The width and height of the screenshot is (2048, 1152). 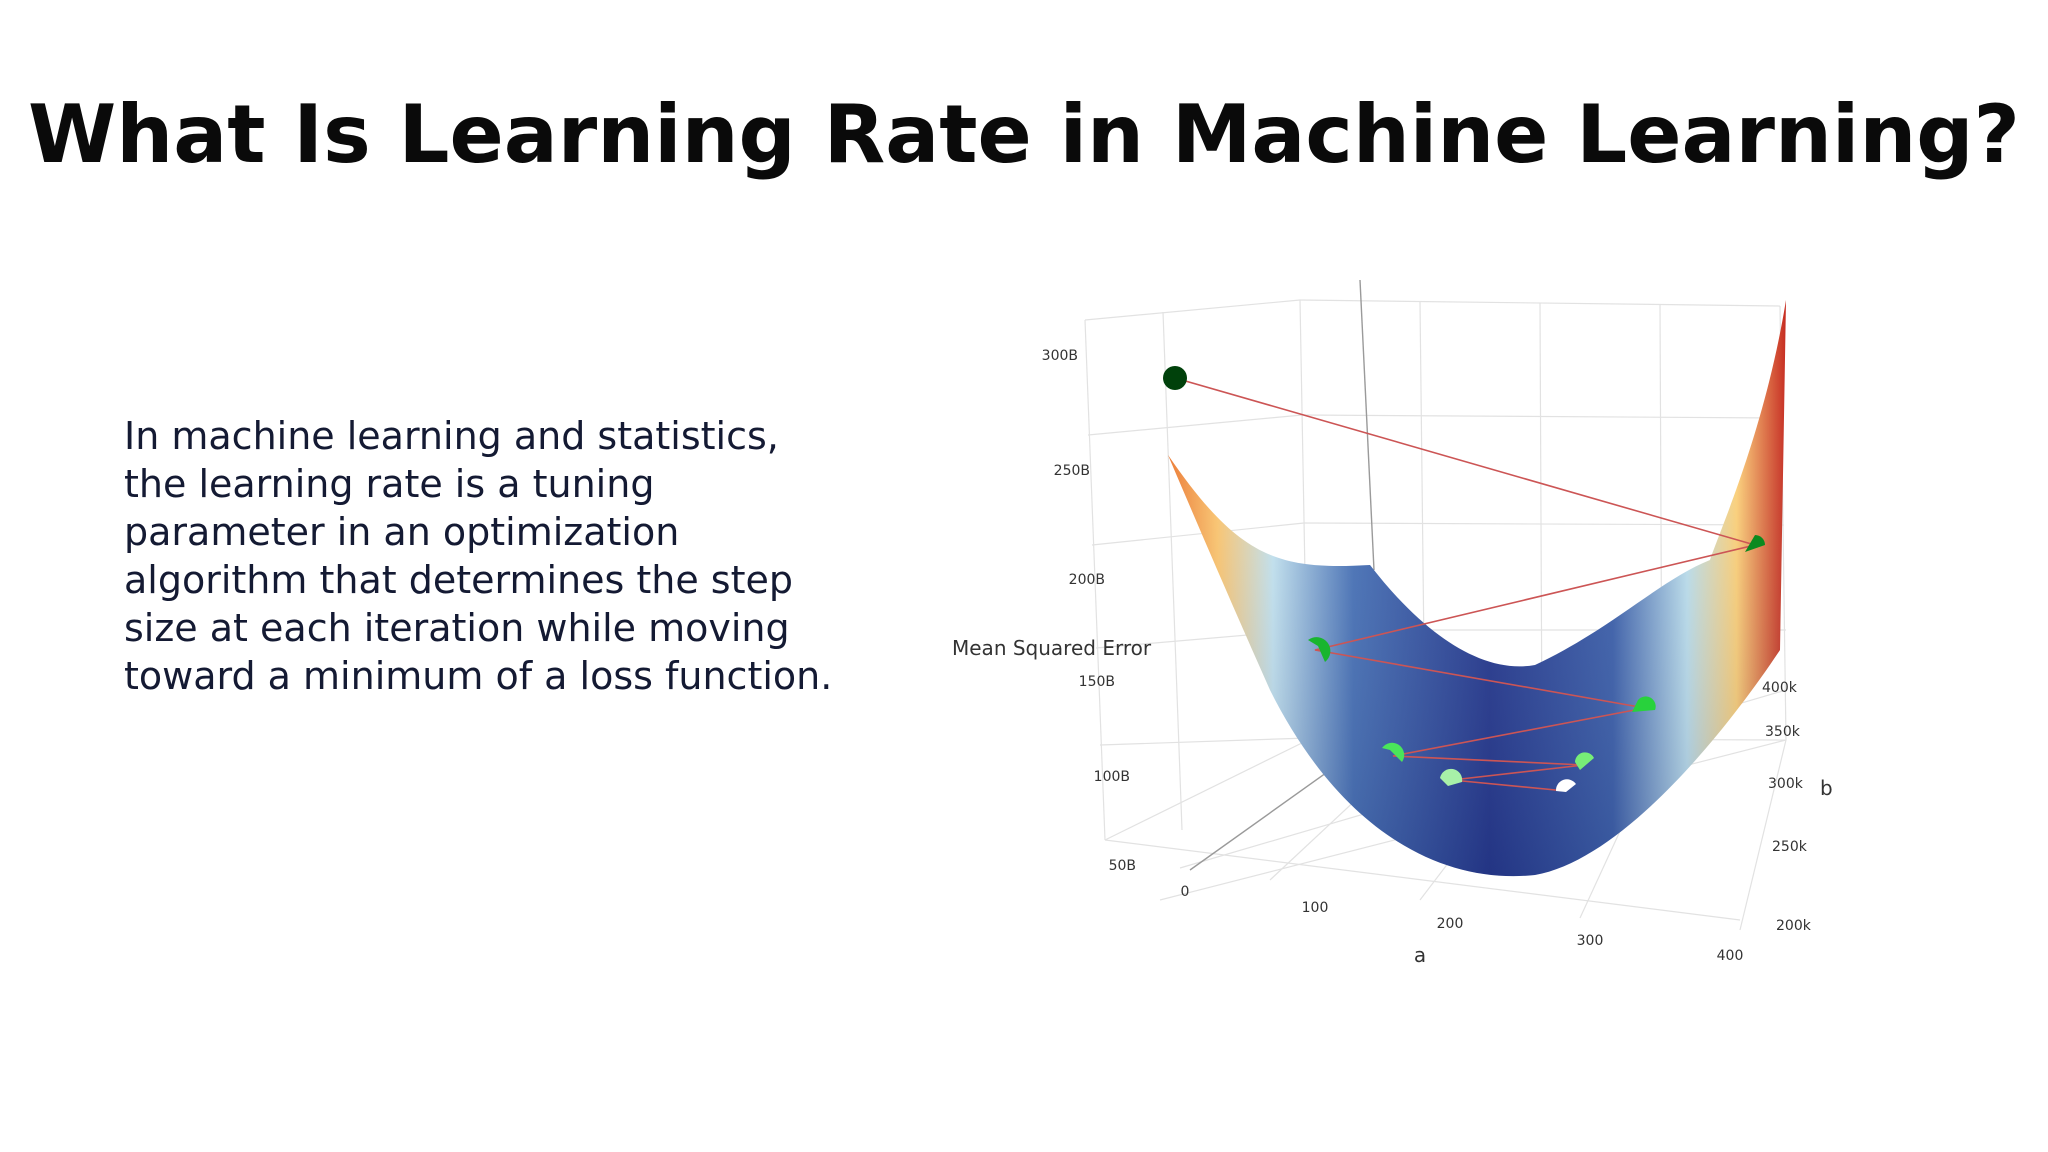 I want to click on x-tick-label: 300, so click(x=1590, y=941).